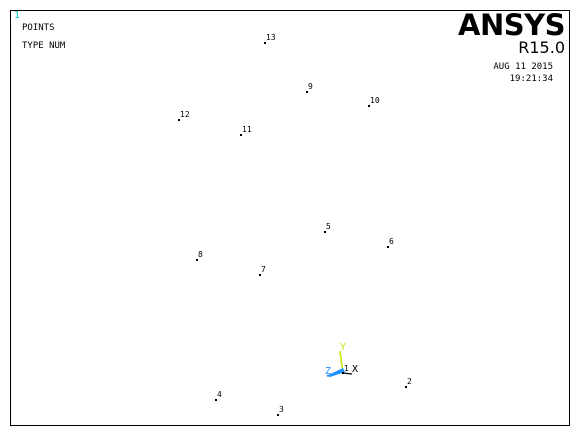 The height and width of the screenshot is (438, 584). Describe the element at coordinates (263, 269) in the screenshot. I see `keypoint-label-7: 7` at that location.